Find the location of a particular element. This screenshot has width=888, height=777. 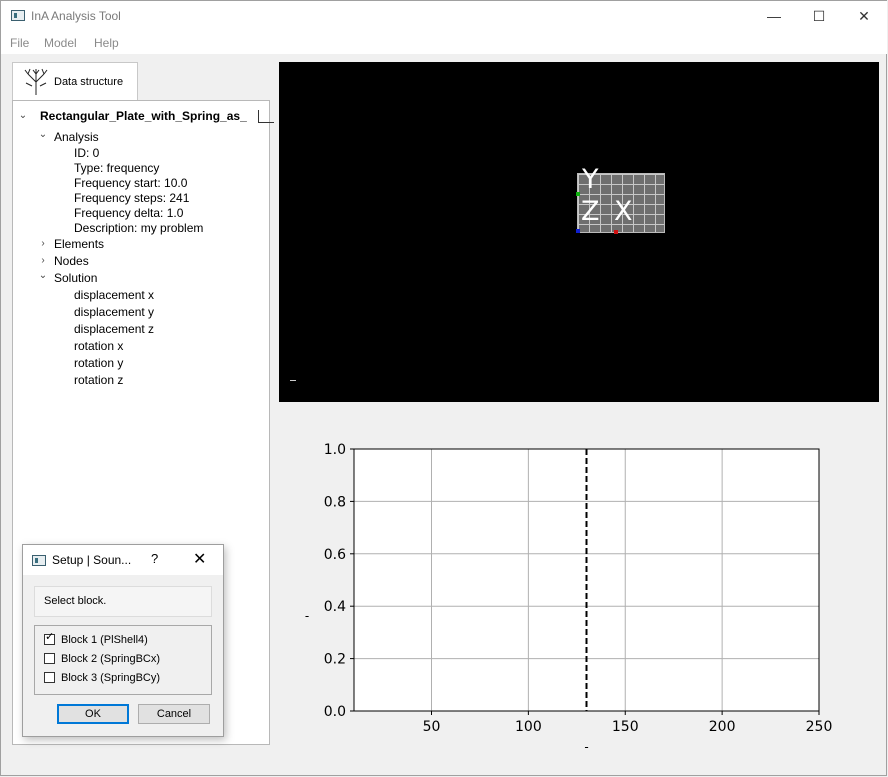

y-tick-label: 0.6 is located at coordinates (335, 555).